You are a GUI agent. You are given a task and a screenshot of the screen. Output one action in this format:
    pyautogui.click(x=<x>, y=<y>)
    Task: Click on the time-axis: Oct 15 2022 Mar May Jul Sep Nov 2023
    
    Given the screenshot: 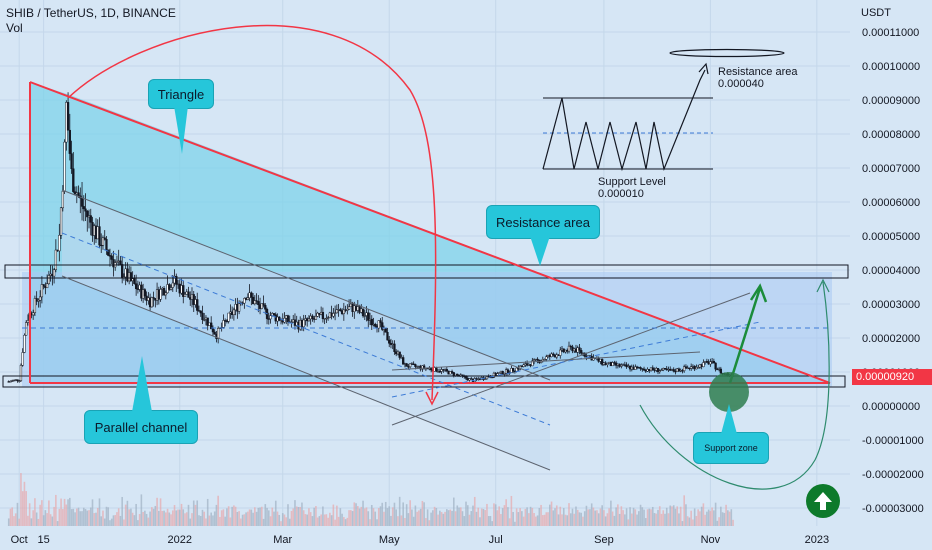 What is the action you would take?
    pyautogui.click(x=420, y=540)
    